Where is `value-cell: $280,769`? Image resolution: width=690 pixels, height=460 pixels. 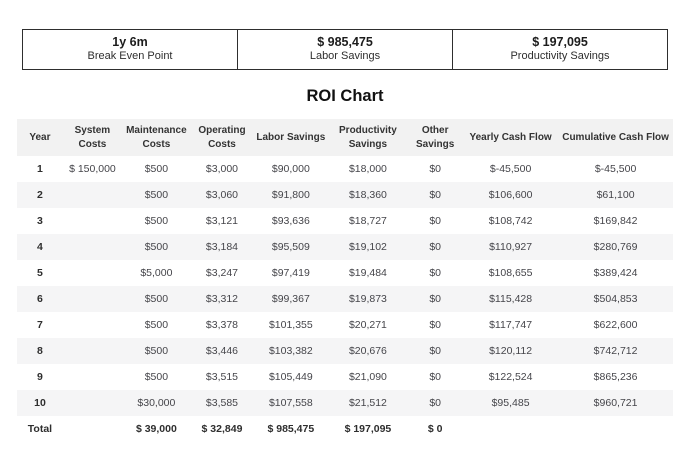
value-cell: $280,769 is located at coordinates (615, 247).